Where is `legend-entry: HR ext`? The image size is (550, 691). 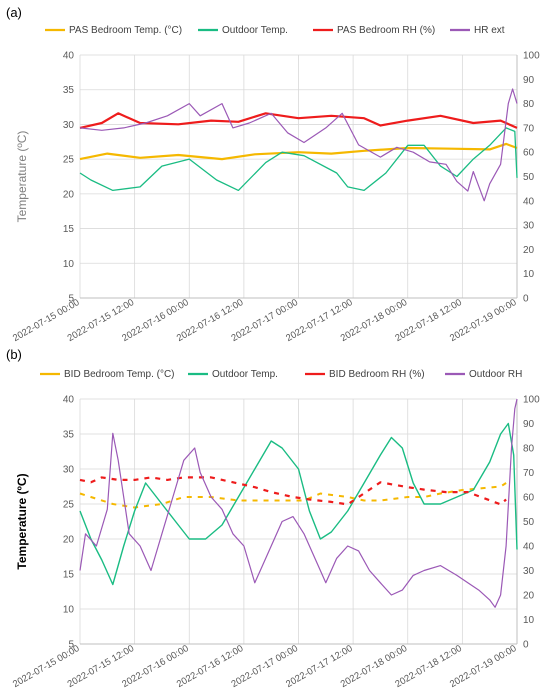
legend-entry: HR ext is located at coordinates (489, 30).